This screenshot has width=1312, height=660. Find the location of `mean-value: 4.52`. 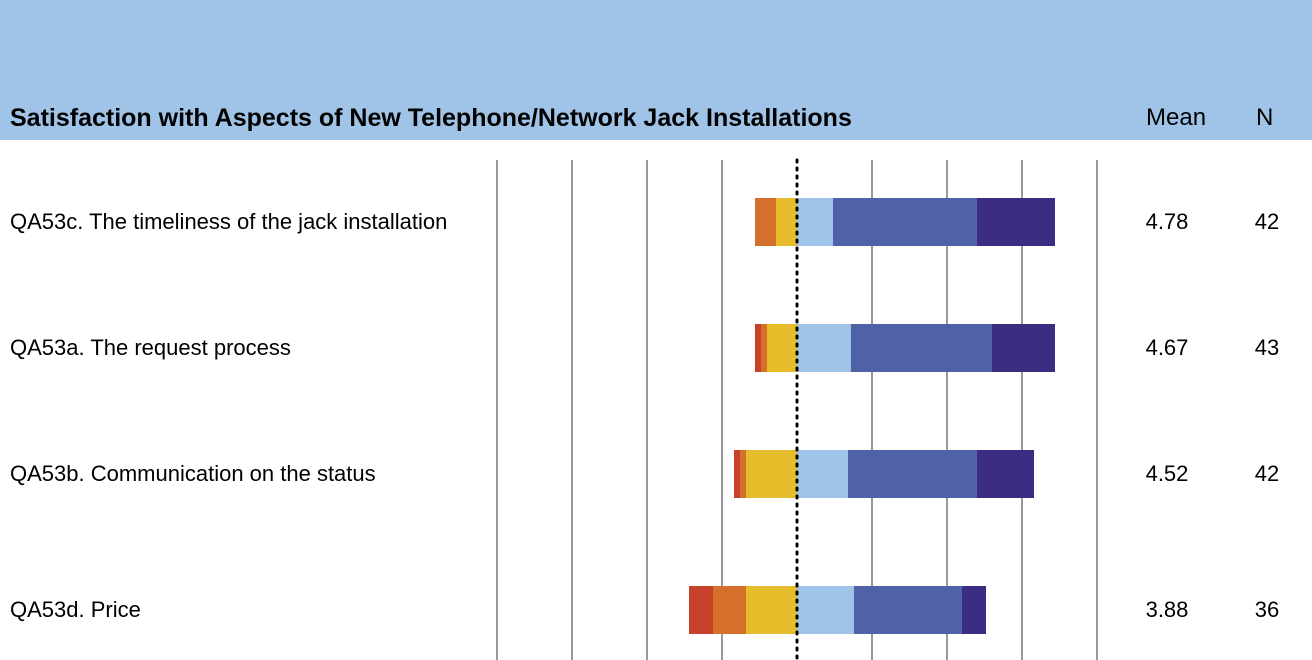

mean-value: 4.52 is located at coordinates (1167, 473).